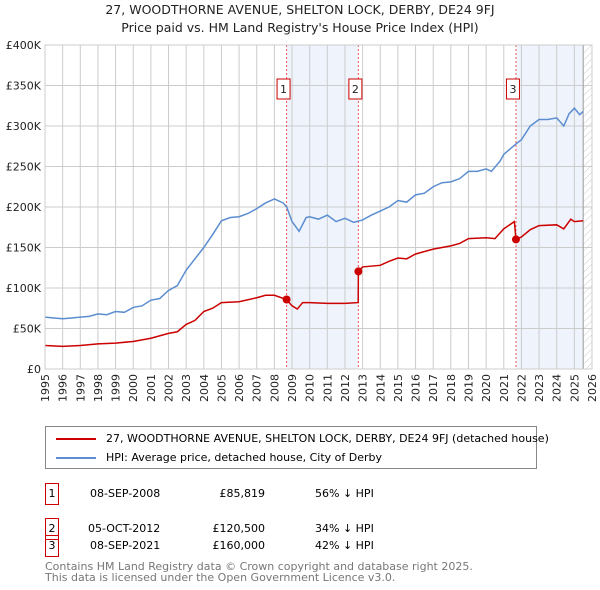 This screenshot has width=600, height=590. I want to click on sale-marker-label: 2, so click(355, 89).